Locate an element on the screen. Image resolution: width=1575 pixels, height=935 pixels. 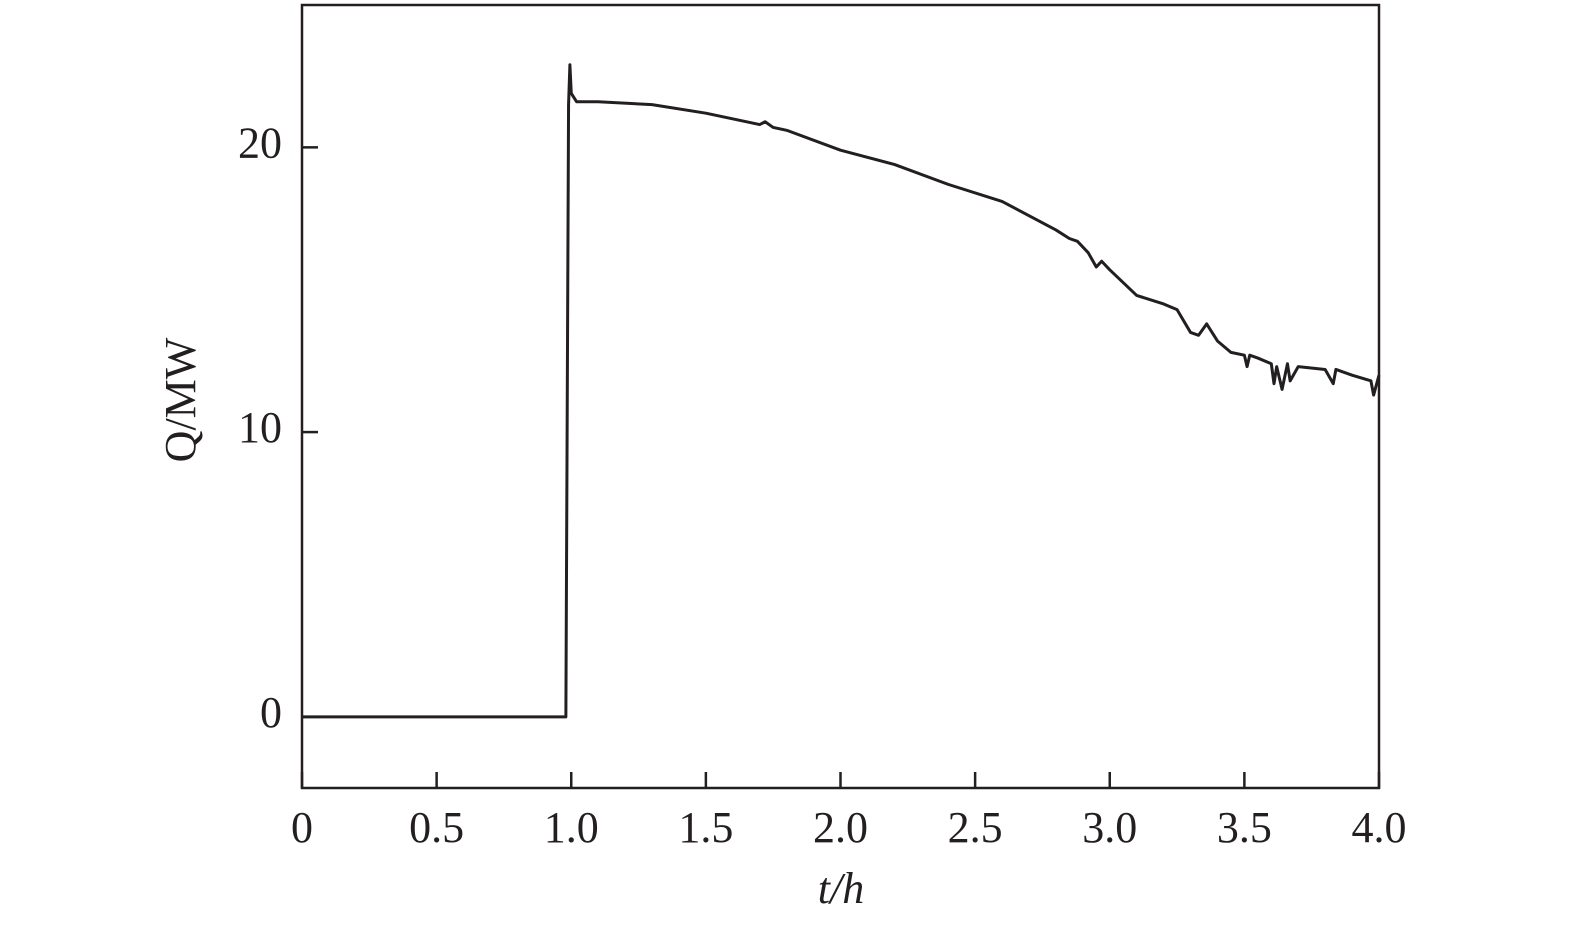
y-tick-label: 10 is located at coordinates (260, 427).